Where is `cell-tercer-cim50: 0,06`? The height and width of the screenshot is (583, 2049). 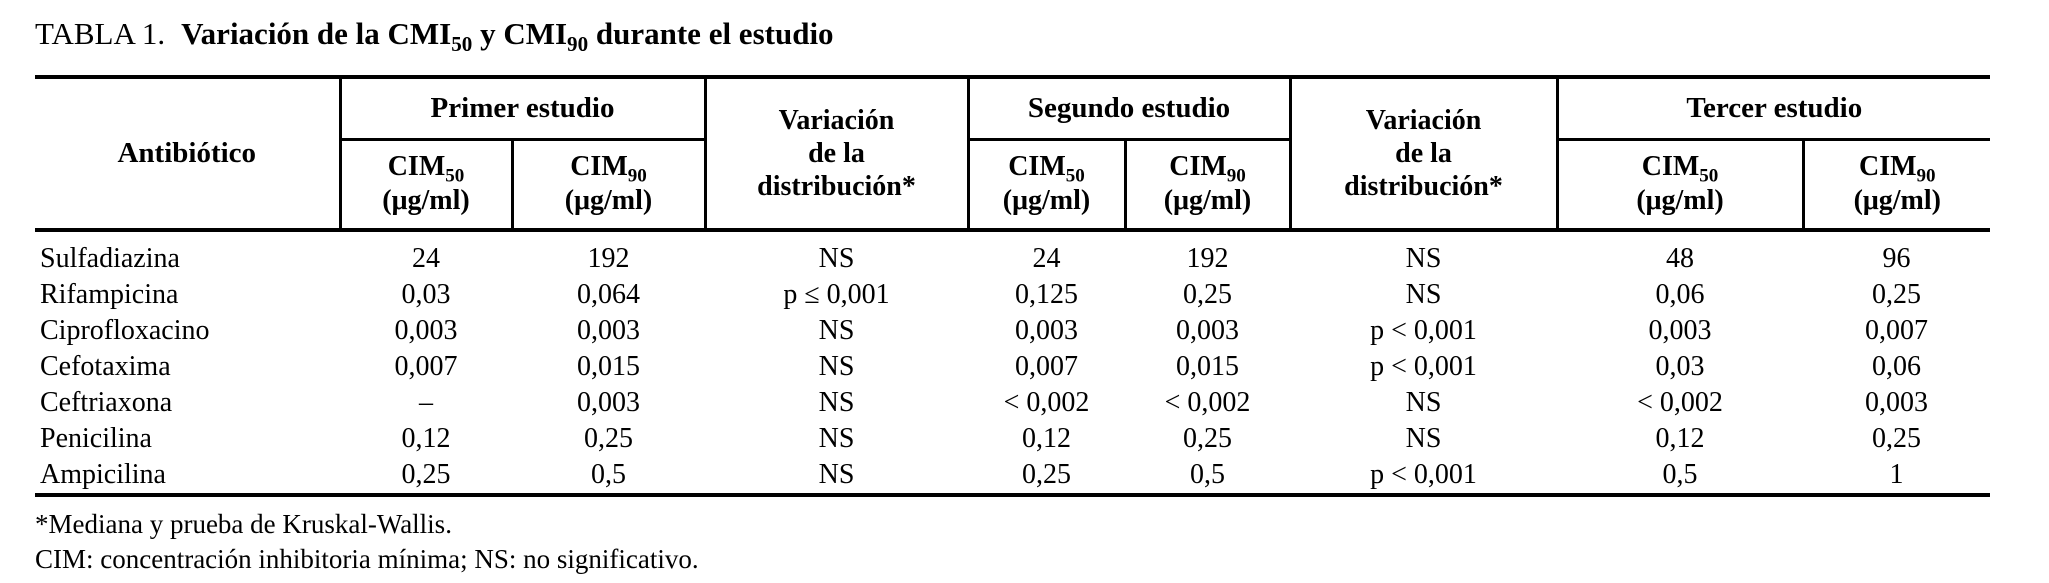
cell-tercer-cim50: 0,06 is located at coordinates (1680, 294).